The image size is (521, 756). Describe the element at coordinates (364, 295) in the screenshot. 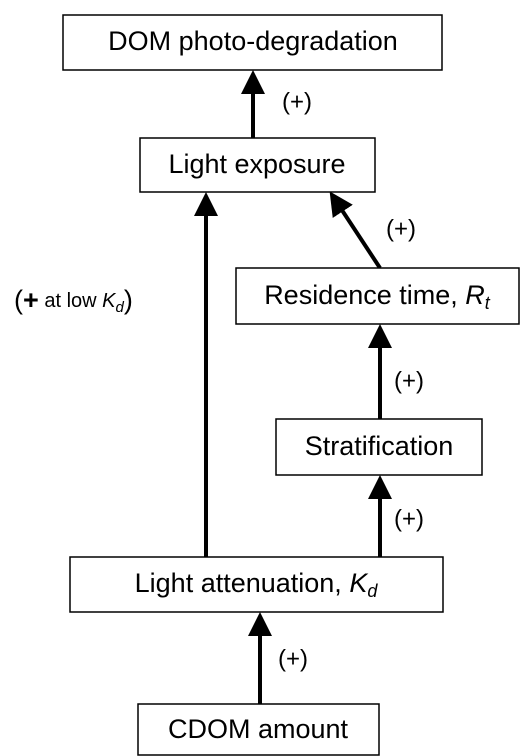

I see `text: Residence time,` at that location.